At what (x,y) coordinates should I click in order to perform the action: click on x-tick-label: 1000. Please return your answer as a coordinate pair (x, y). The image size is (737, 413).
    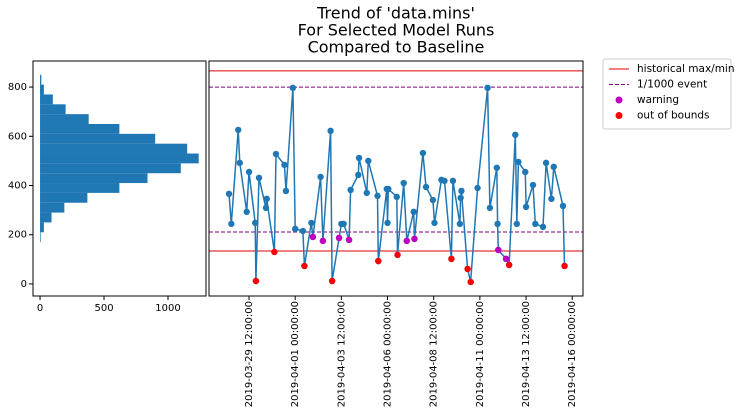
    Looking at the image, I should click on (167, 308).